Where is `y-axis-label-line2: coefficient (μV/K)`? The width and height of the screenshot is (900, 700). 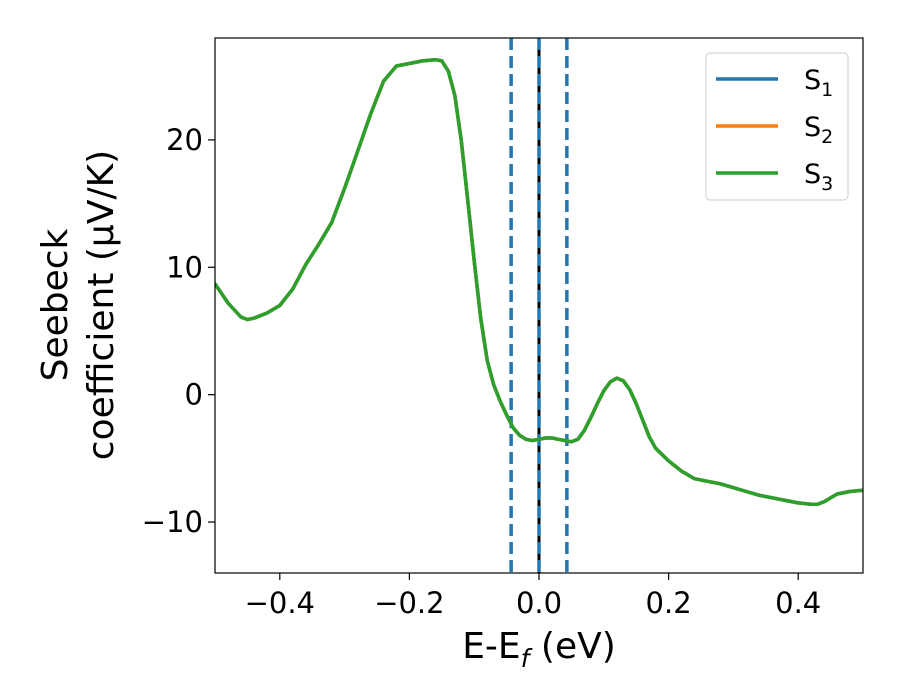 y-axis-label-line2: coefficient (μV/K) is located at coordinates (101, 305).